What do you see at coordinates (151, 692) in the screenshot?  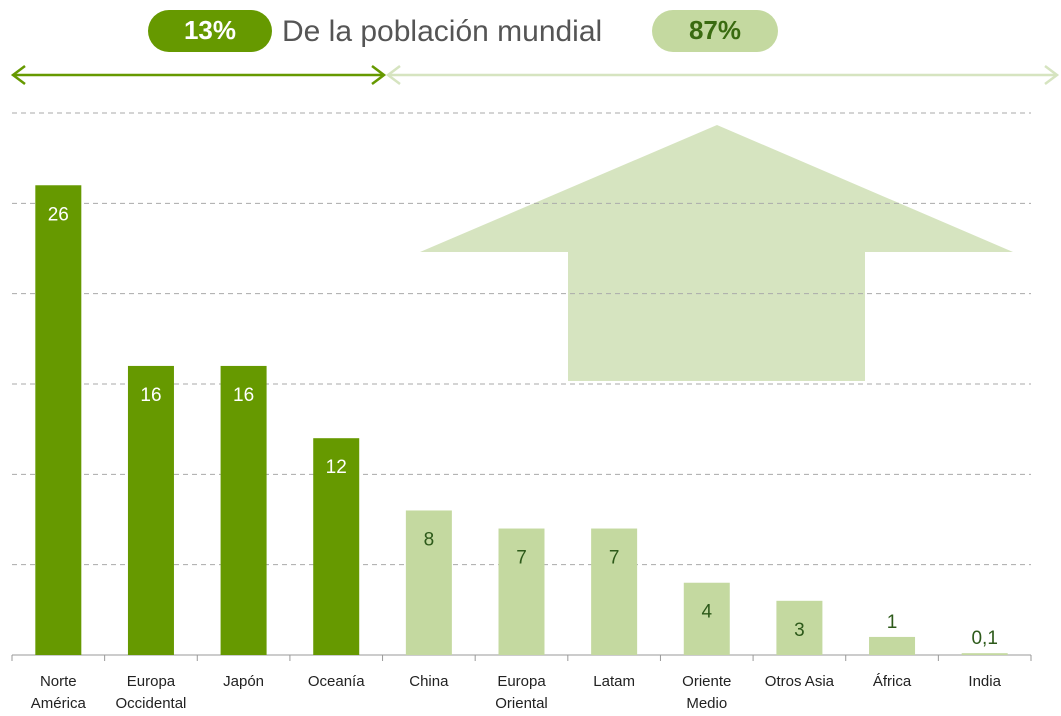 I see `x-tick-label: Europa Occidental` at bounding box center [151, 692].